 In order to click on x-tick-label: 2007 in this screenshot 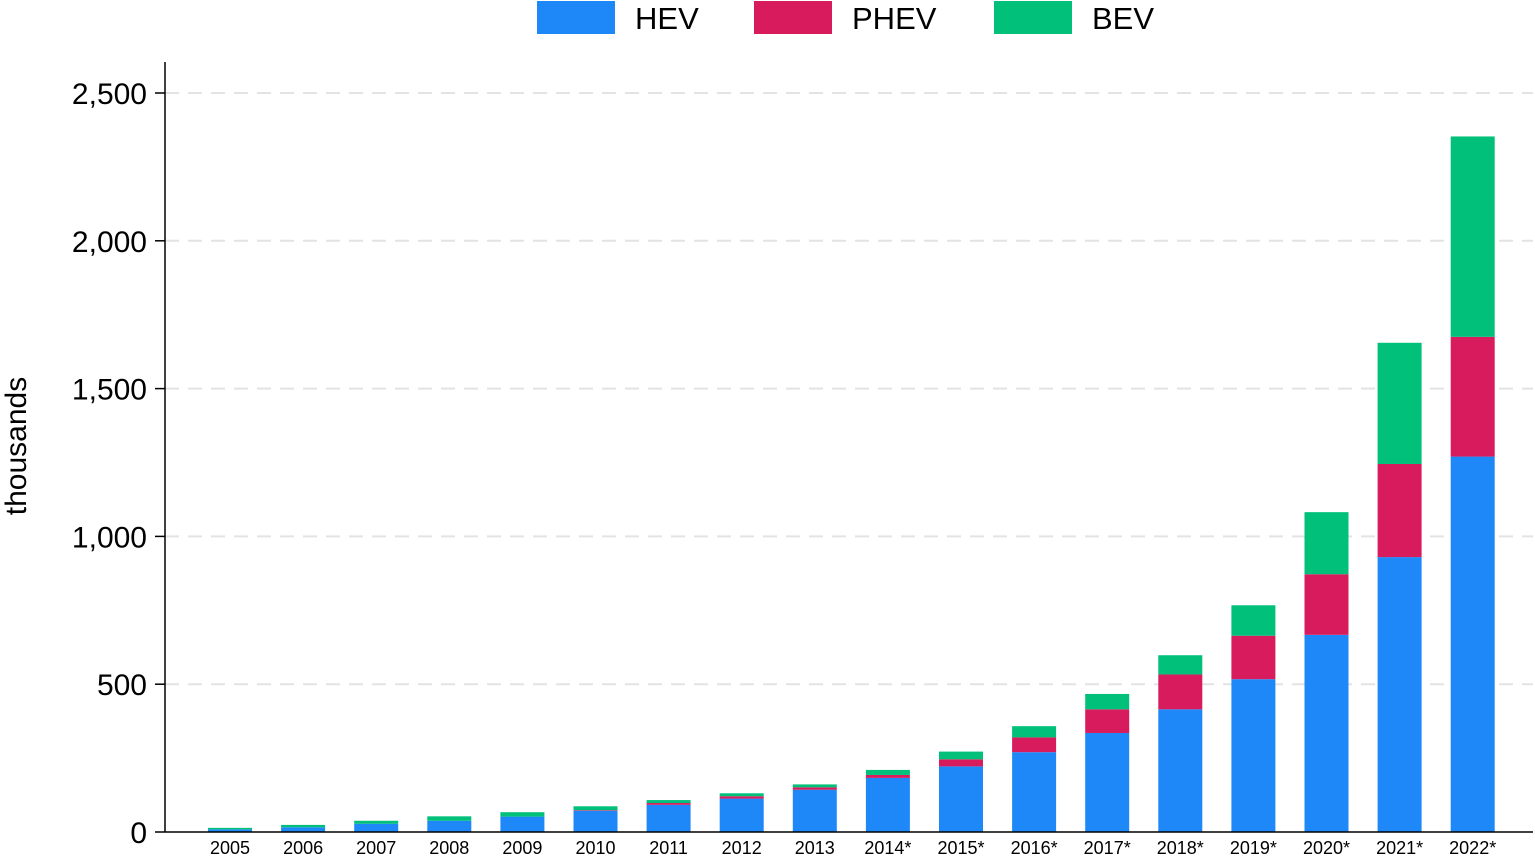, I will do `click(376, 848)`.